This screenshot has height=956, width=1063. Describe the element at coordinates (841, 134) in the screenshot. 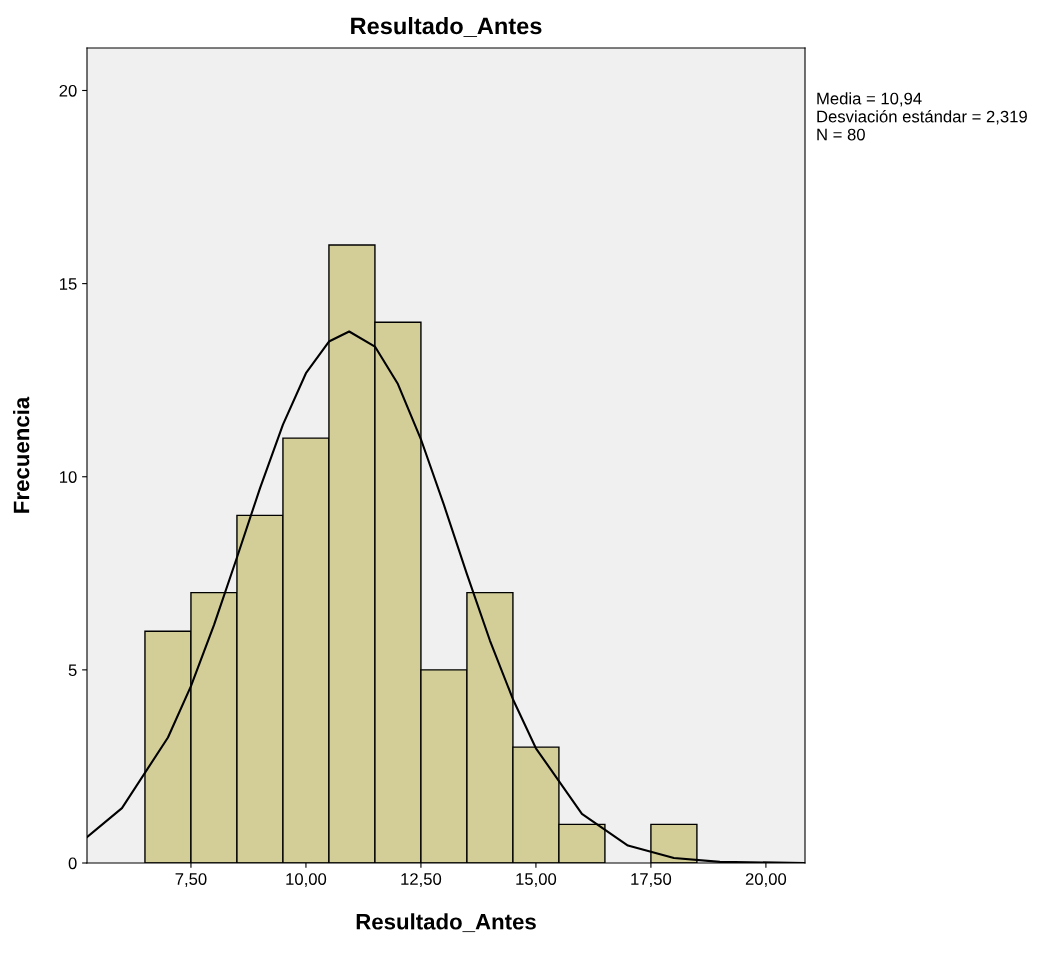

I see `text: N = 80` at that location.